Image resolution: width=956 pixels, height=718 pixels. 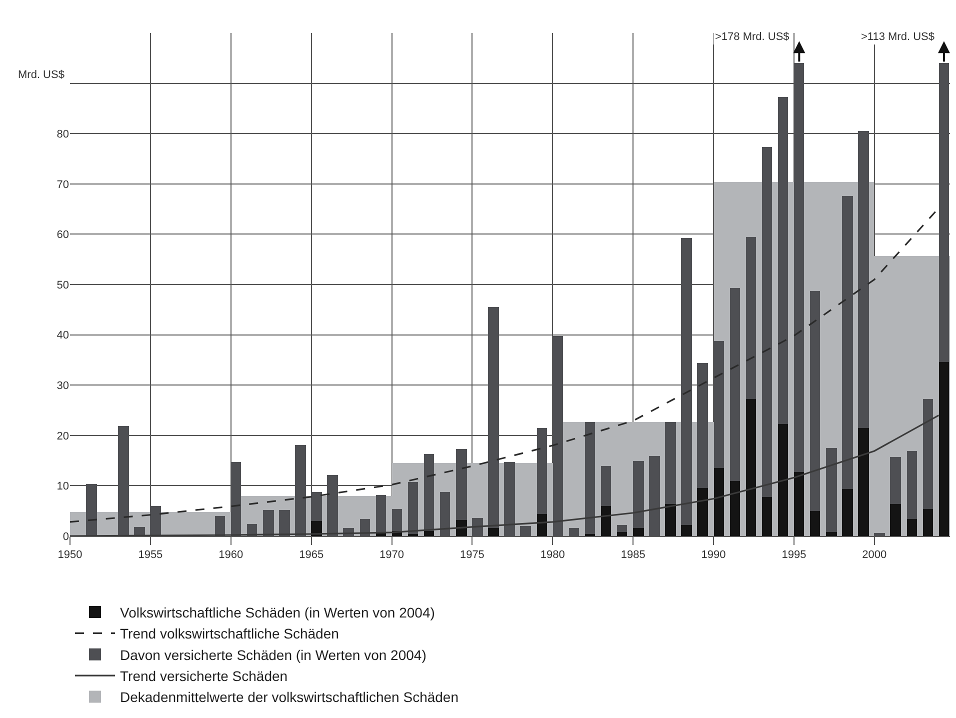 What do you see at coordinates (633, 555) in the screenshot?
I see `x-tick-label: 1985` at bounding box center [633, 555].